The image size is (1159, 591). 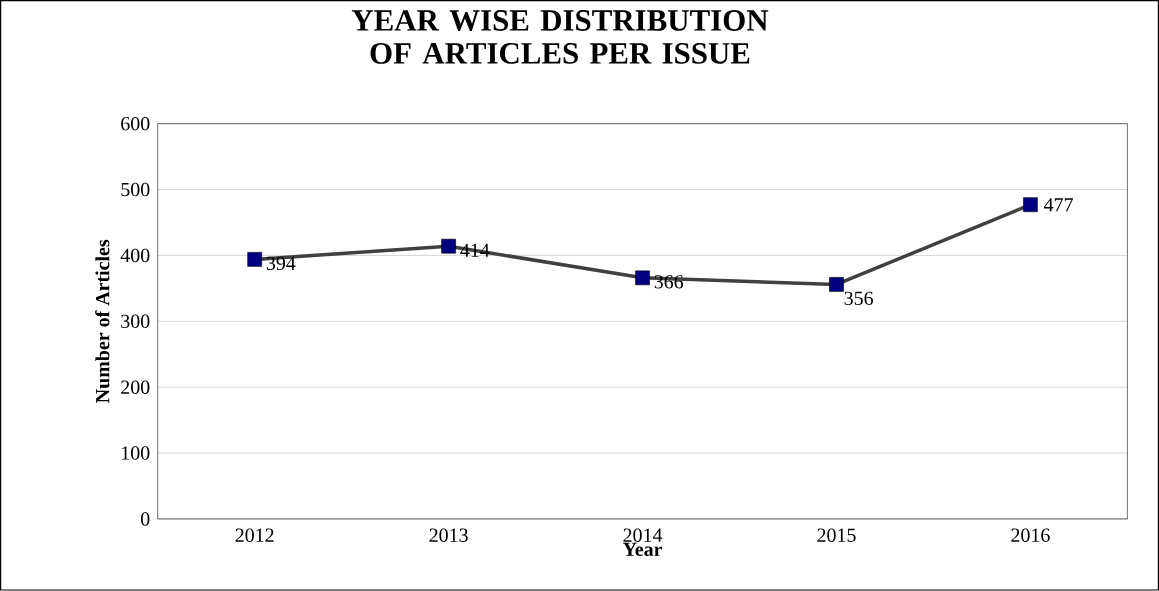 What do you see at coordinates (836, 535) in the screenshot?
I see `x-tick-label: 2015` at bounding box center [836, 535].